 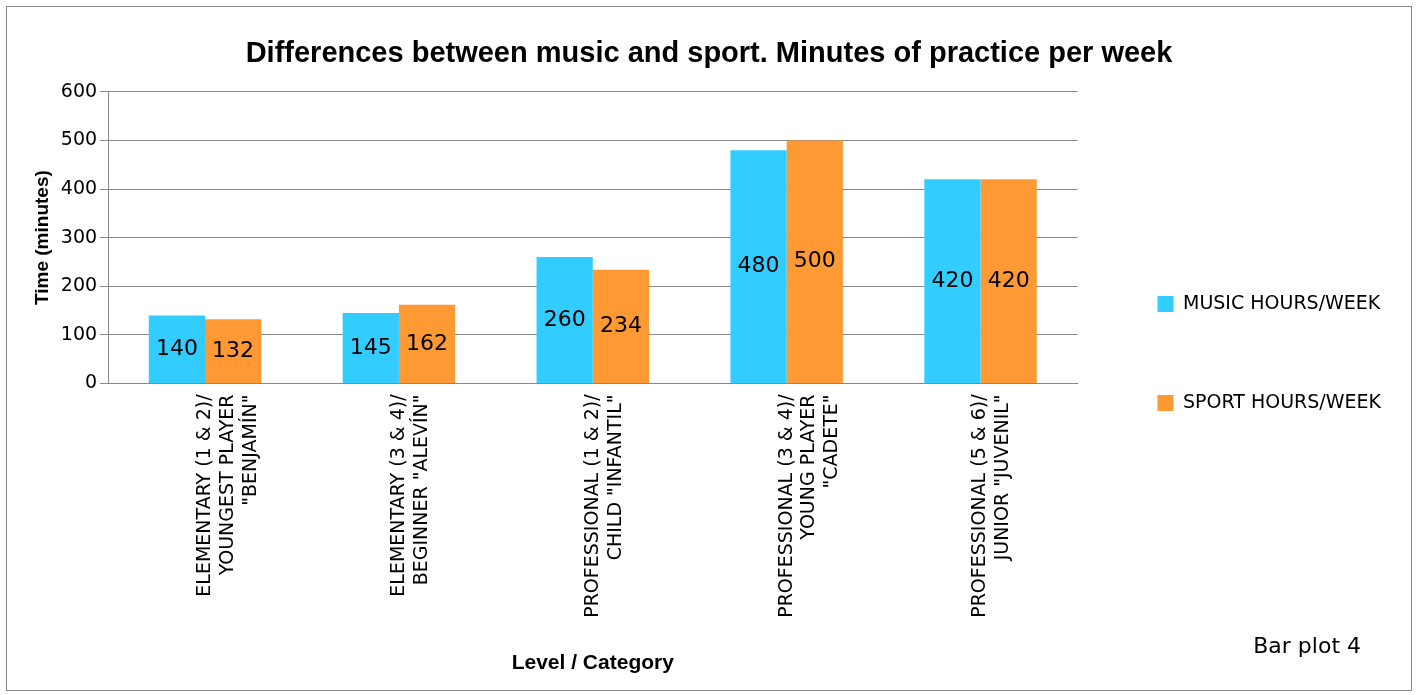 I want to click on data-label: 480, so click(x=758, y=265).